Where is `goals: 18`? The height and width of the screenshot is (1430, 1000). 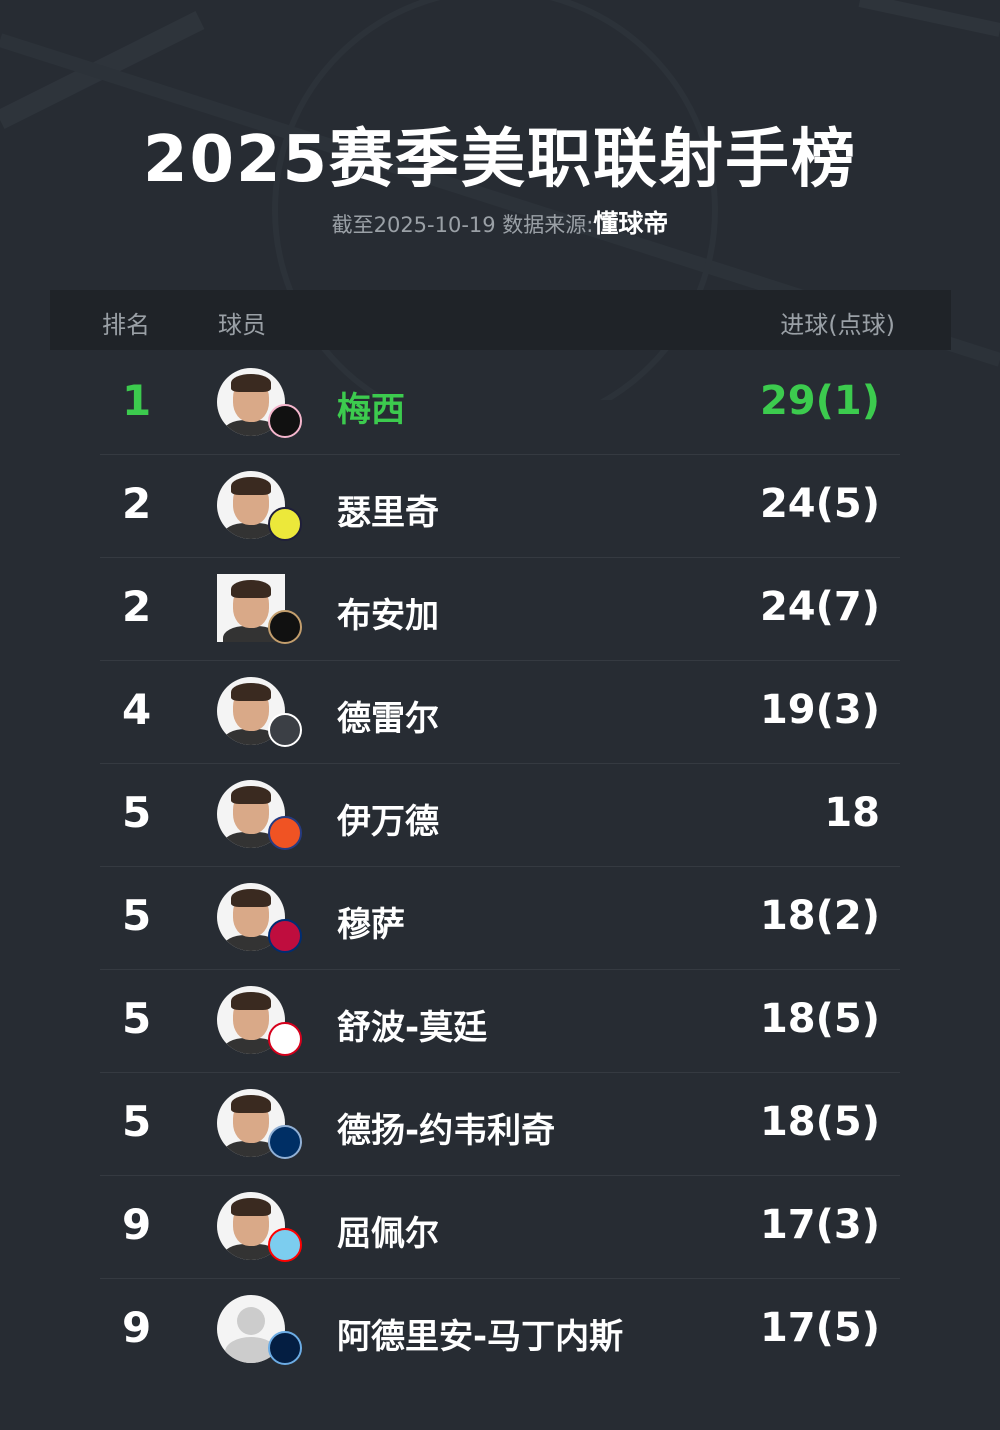 goals: 18 is located at coordinates (852, 813).